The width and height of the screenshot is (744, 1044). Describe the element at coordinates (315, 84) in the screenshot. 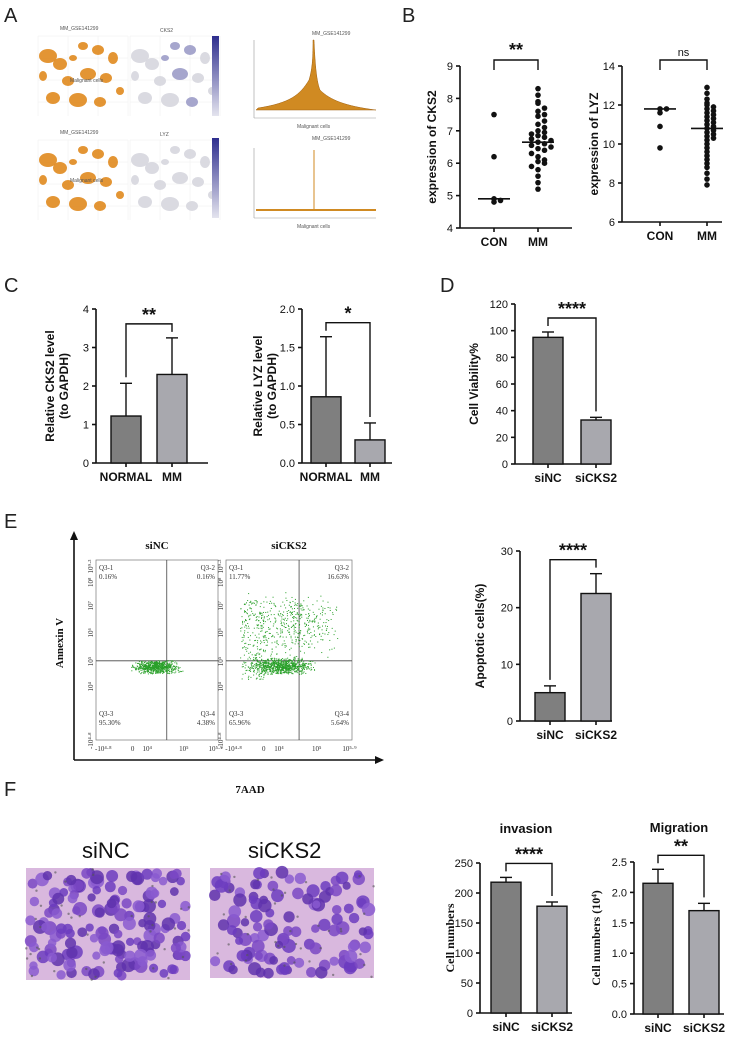

I see `violin-plot-1: Malignant cells` at that location.